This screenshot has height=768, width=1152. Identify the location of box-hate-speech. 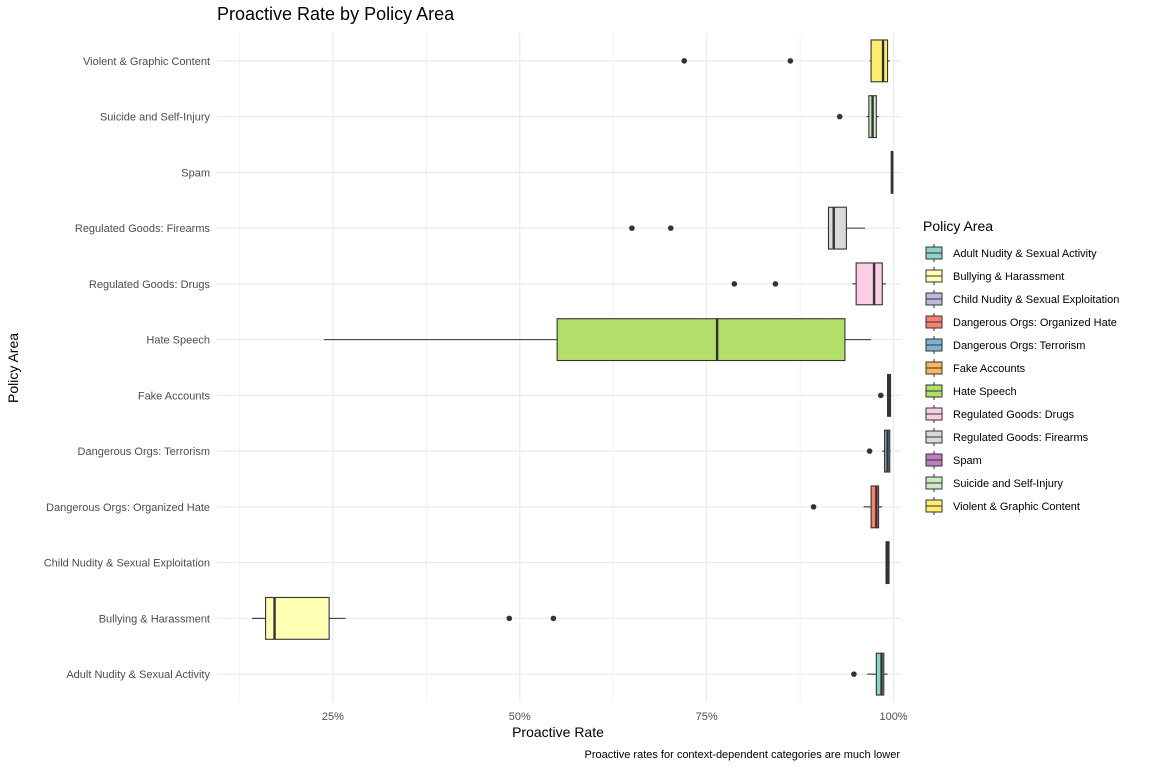
(701, 340).